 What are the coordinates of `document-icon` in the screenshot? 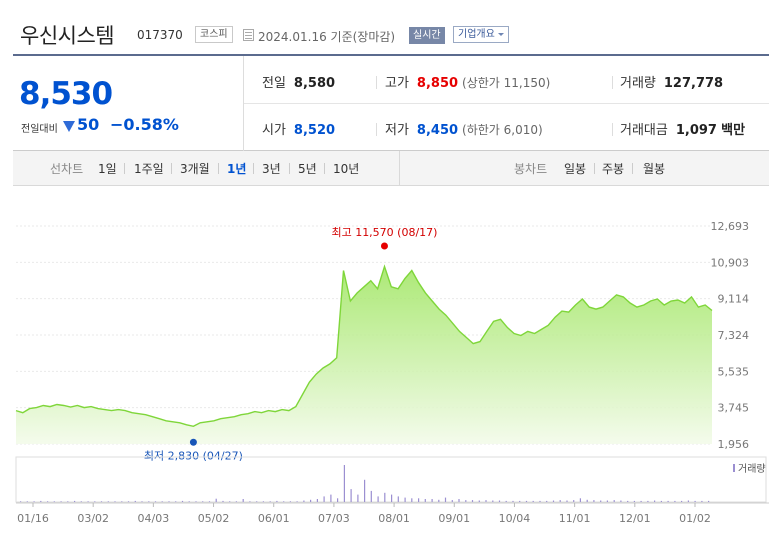 It's located at (248, 35).